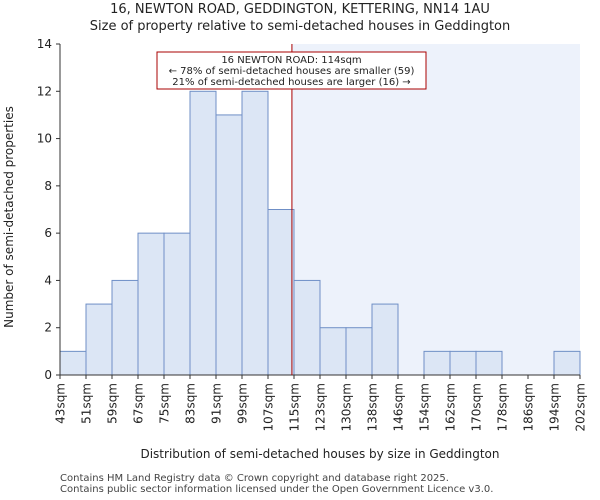 This screenshot has width=600, height=500. I want to click on y-tick-label: 10, so click(44, 139).